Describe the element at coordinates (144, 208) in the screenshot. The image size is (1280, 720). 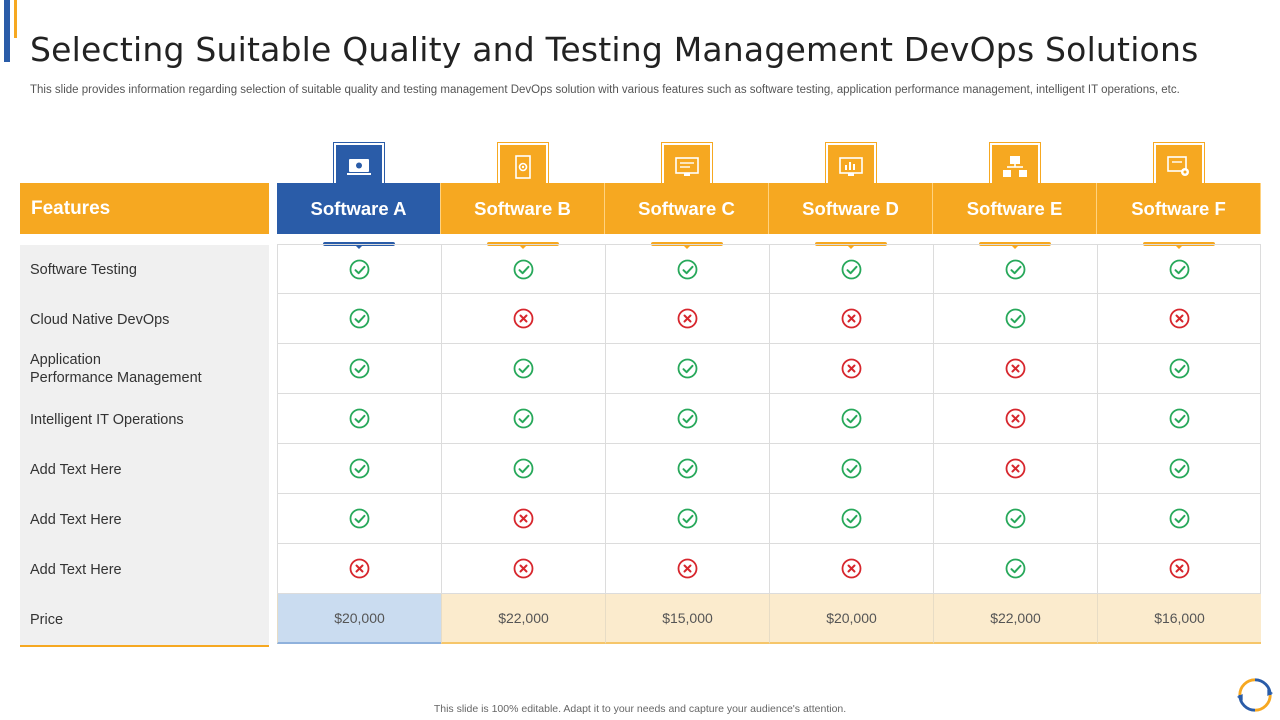
I see `features-header: Features` at that location.